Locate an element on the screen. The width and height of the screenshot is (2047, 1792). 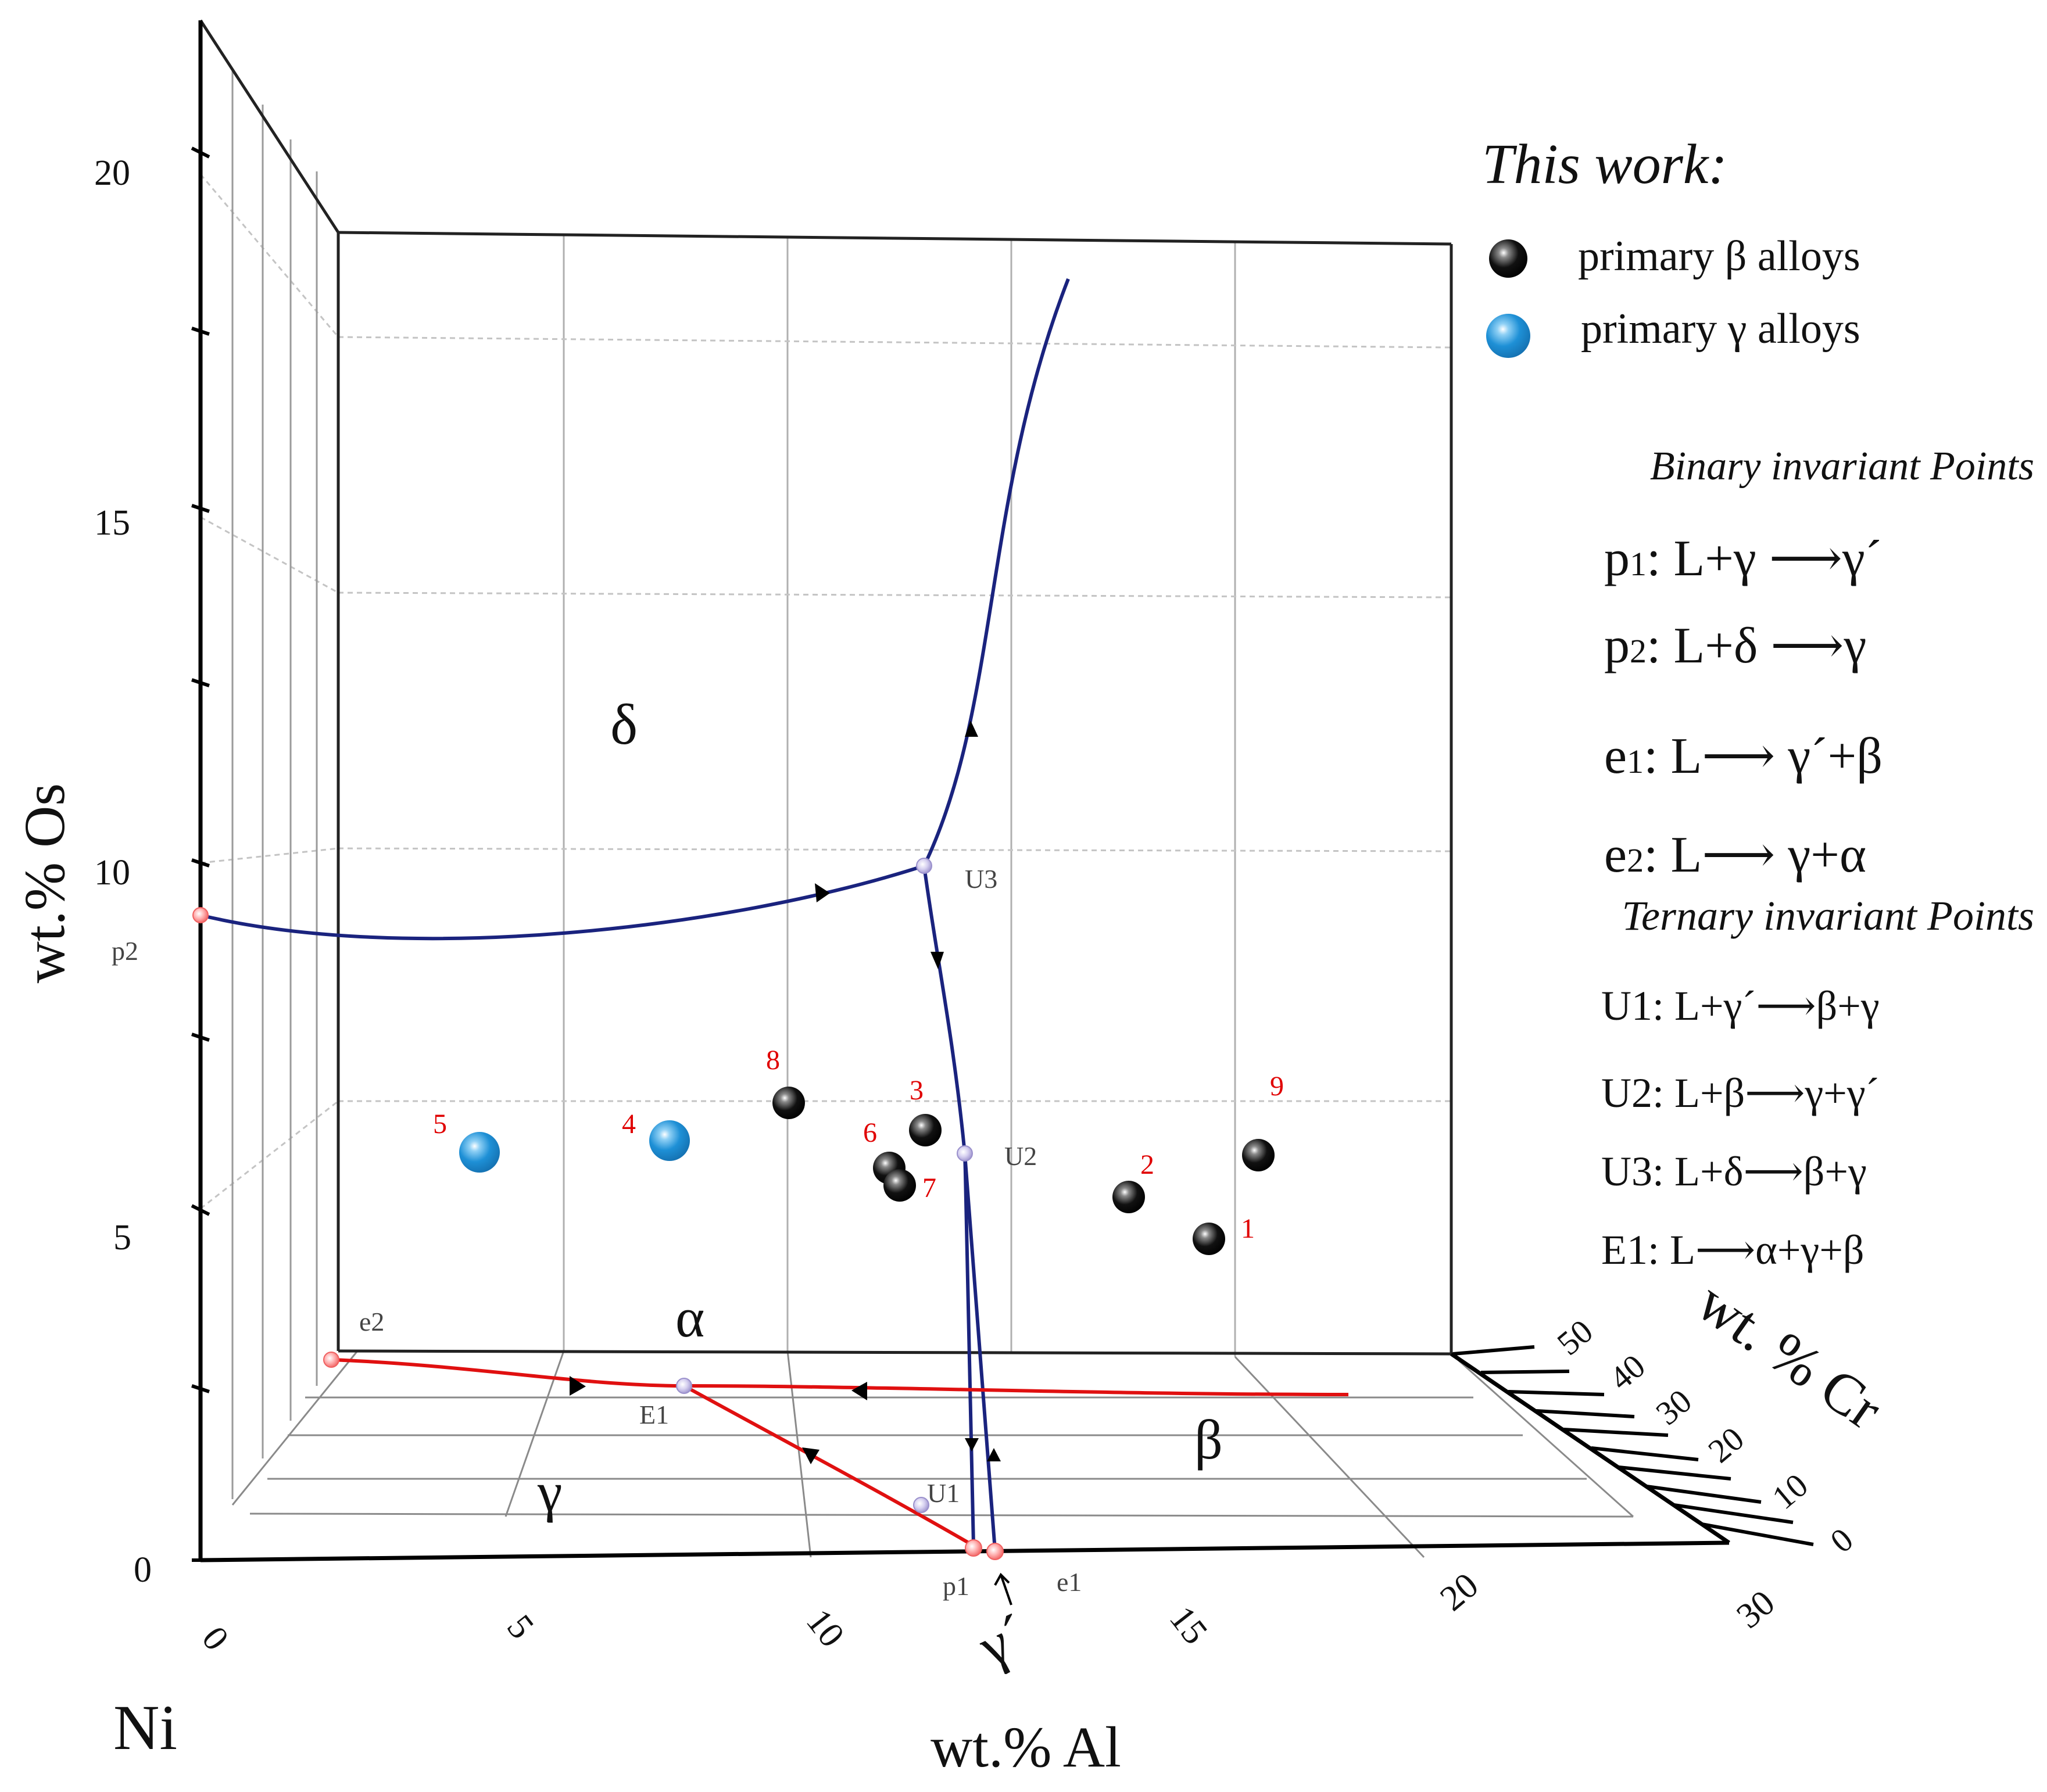
gamma-prime-pointer is located at coordinates (1003, 1588).